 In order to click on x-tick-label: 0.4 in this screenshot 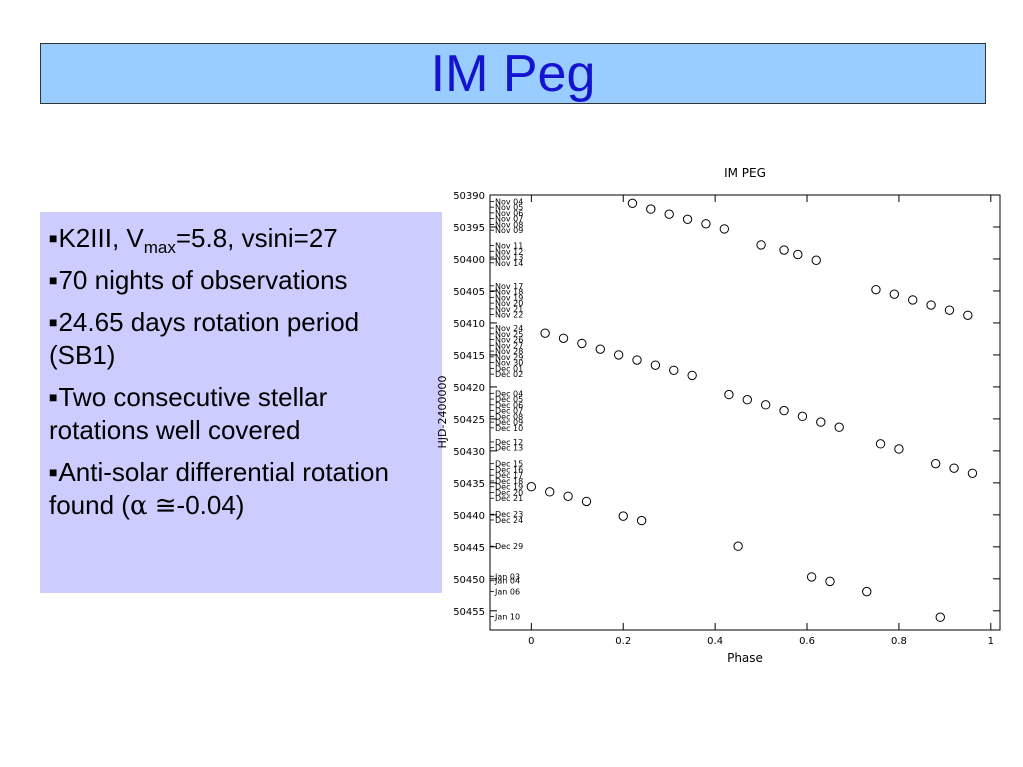, I will do `click(715, 641)`.